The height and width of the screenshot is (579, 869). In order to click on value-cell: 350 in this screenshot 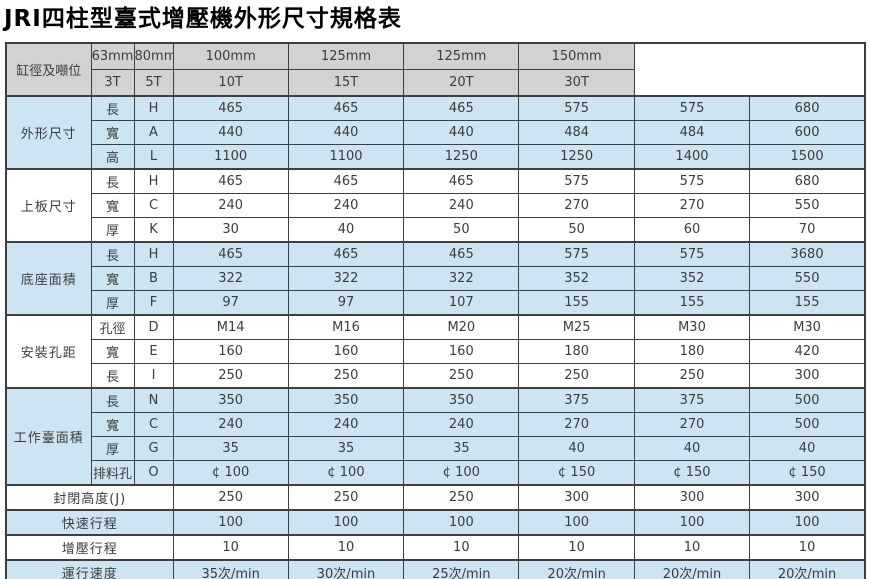, I will do `click(461, 400)`.